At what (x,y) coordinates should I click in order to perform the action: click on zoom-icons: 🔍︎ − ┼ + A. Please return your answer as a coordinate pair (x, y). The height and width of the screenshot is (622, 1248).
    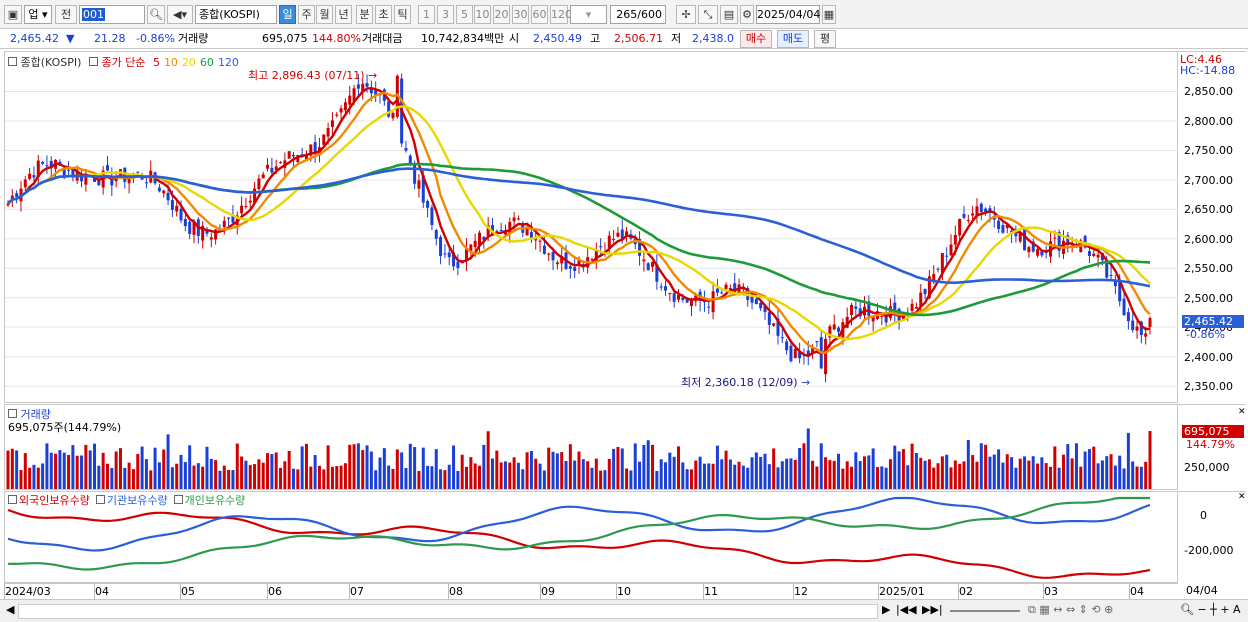
    Looking at the image, I should click on (1210, 609).